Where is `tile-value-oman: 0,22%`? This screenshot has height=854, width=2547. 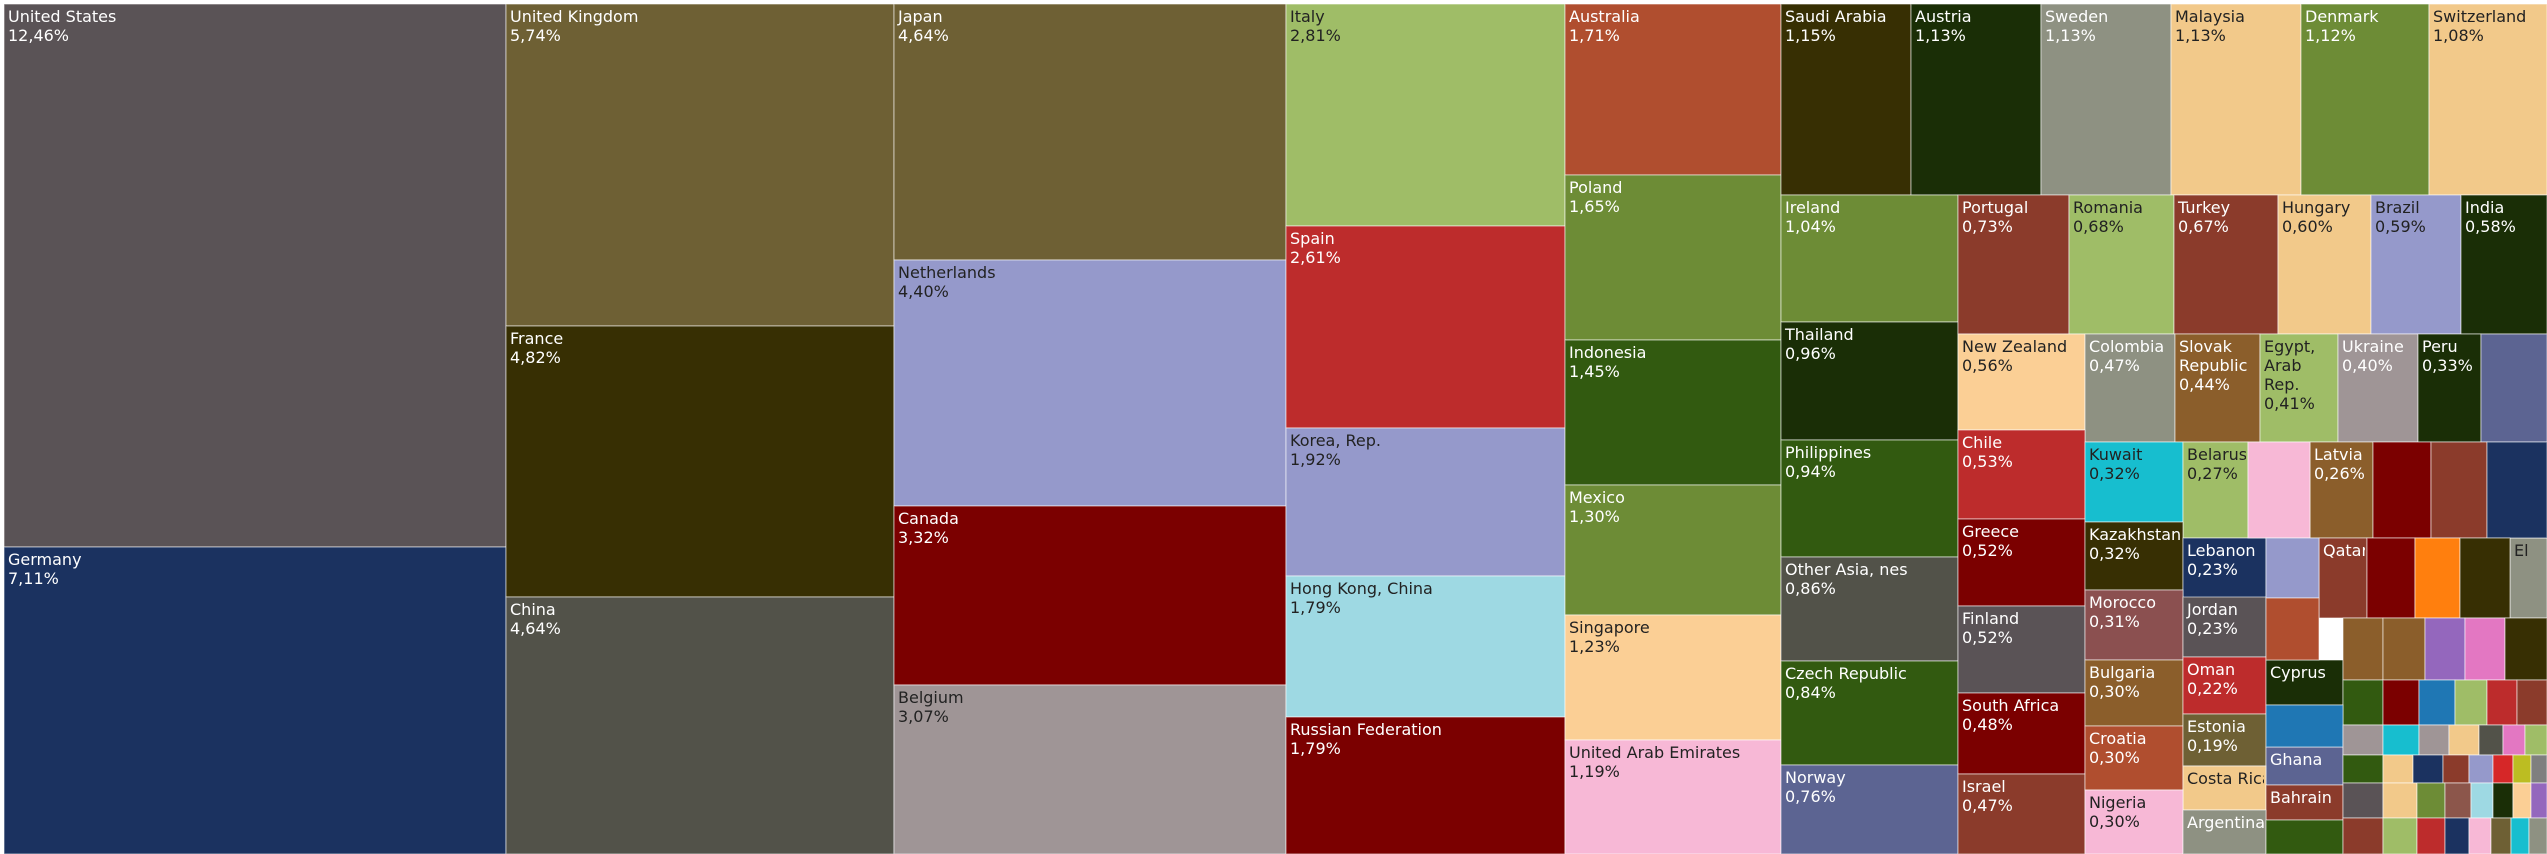 tile-value-oman: 0,22% is located at coordinates (2212, 688).